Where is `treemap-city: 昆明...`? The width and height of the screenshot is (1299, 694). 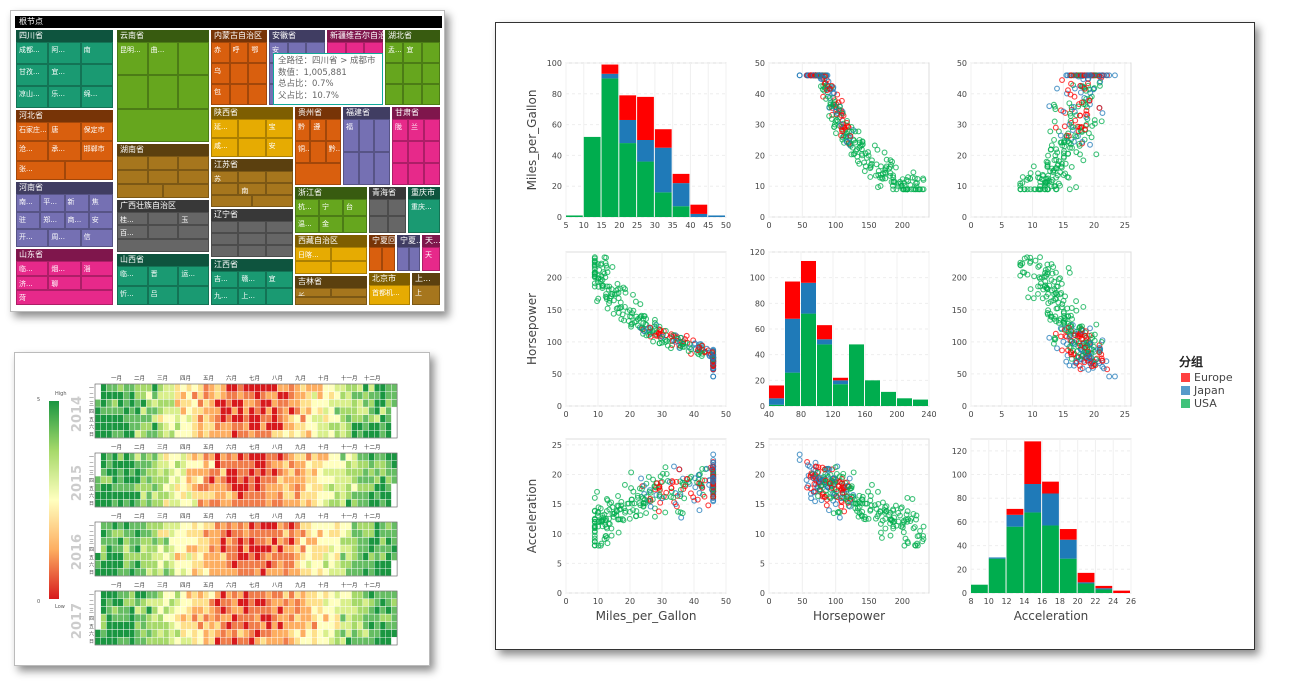 treemap-city: 昆明... is located at coordinates (132, 59).